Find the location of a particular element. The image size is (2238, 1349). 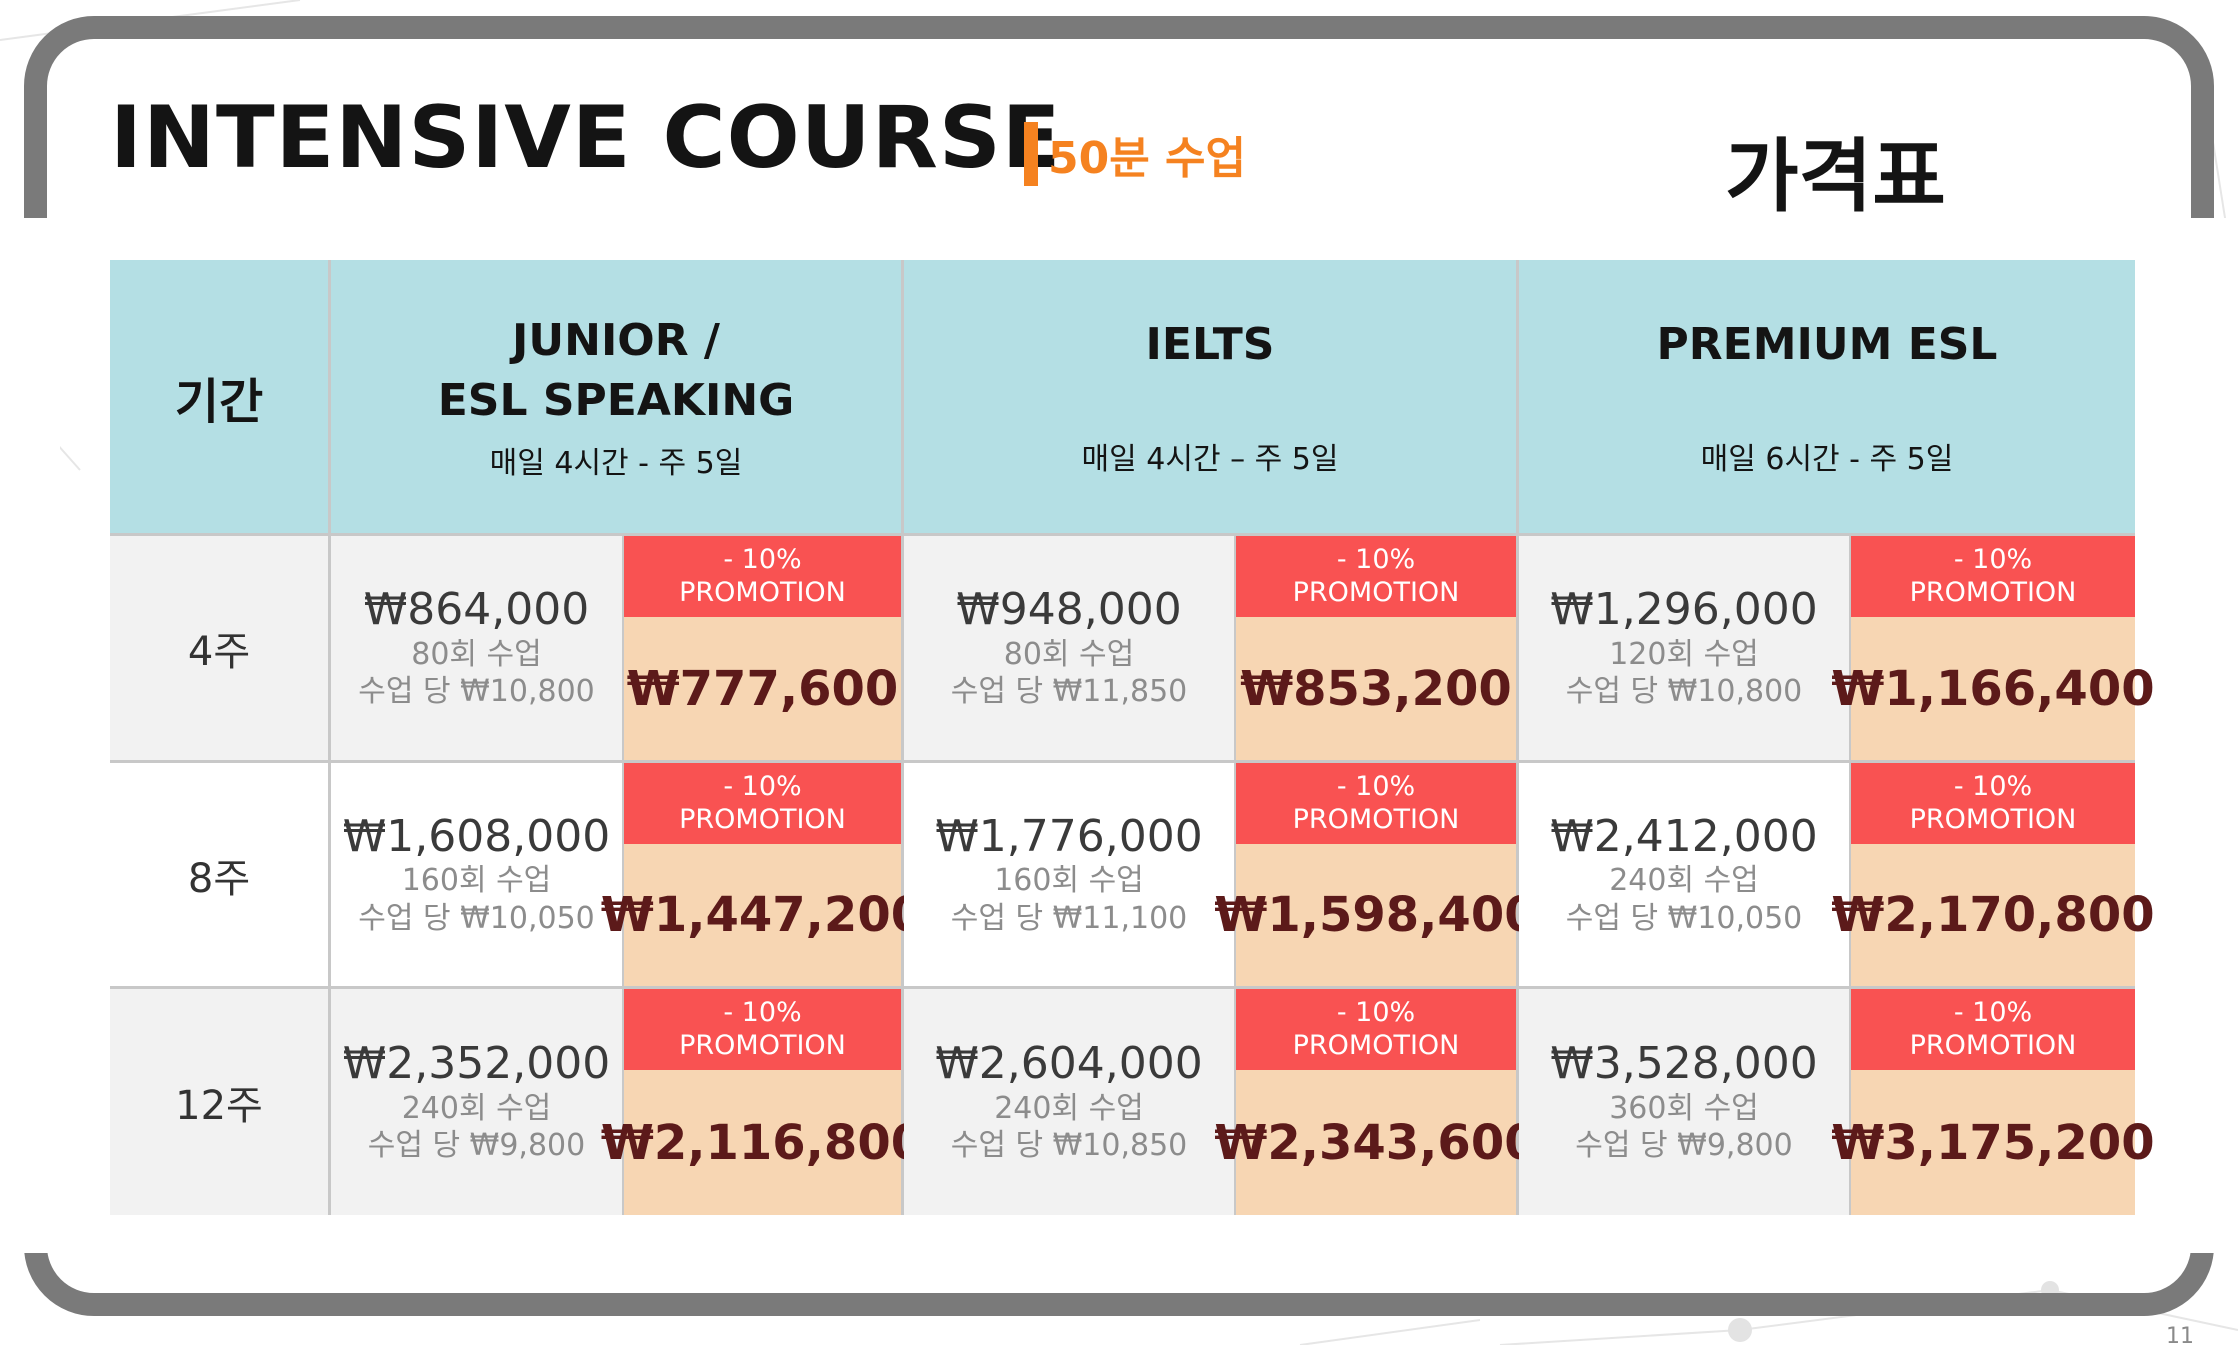

per-session-price: 수업 당 ₩11,100 is located at coordinates (1069, 918).